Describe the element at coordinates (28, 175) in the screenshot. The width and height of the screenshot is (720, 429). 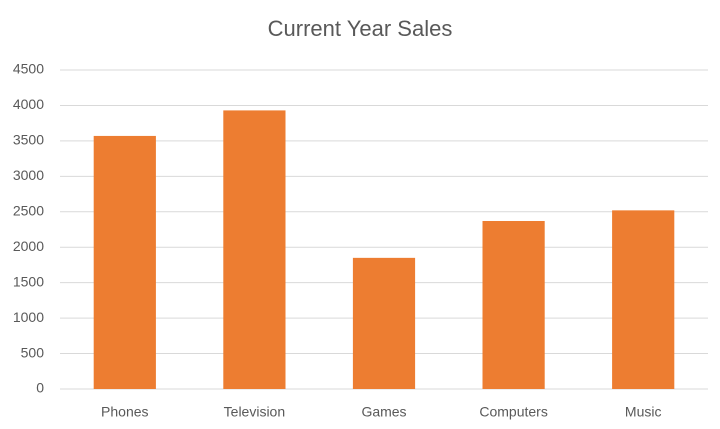
I see `y-tick-label: 3000` at that location.